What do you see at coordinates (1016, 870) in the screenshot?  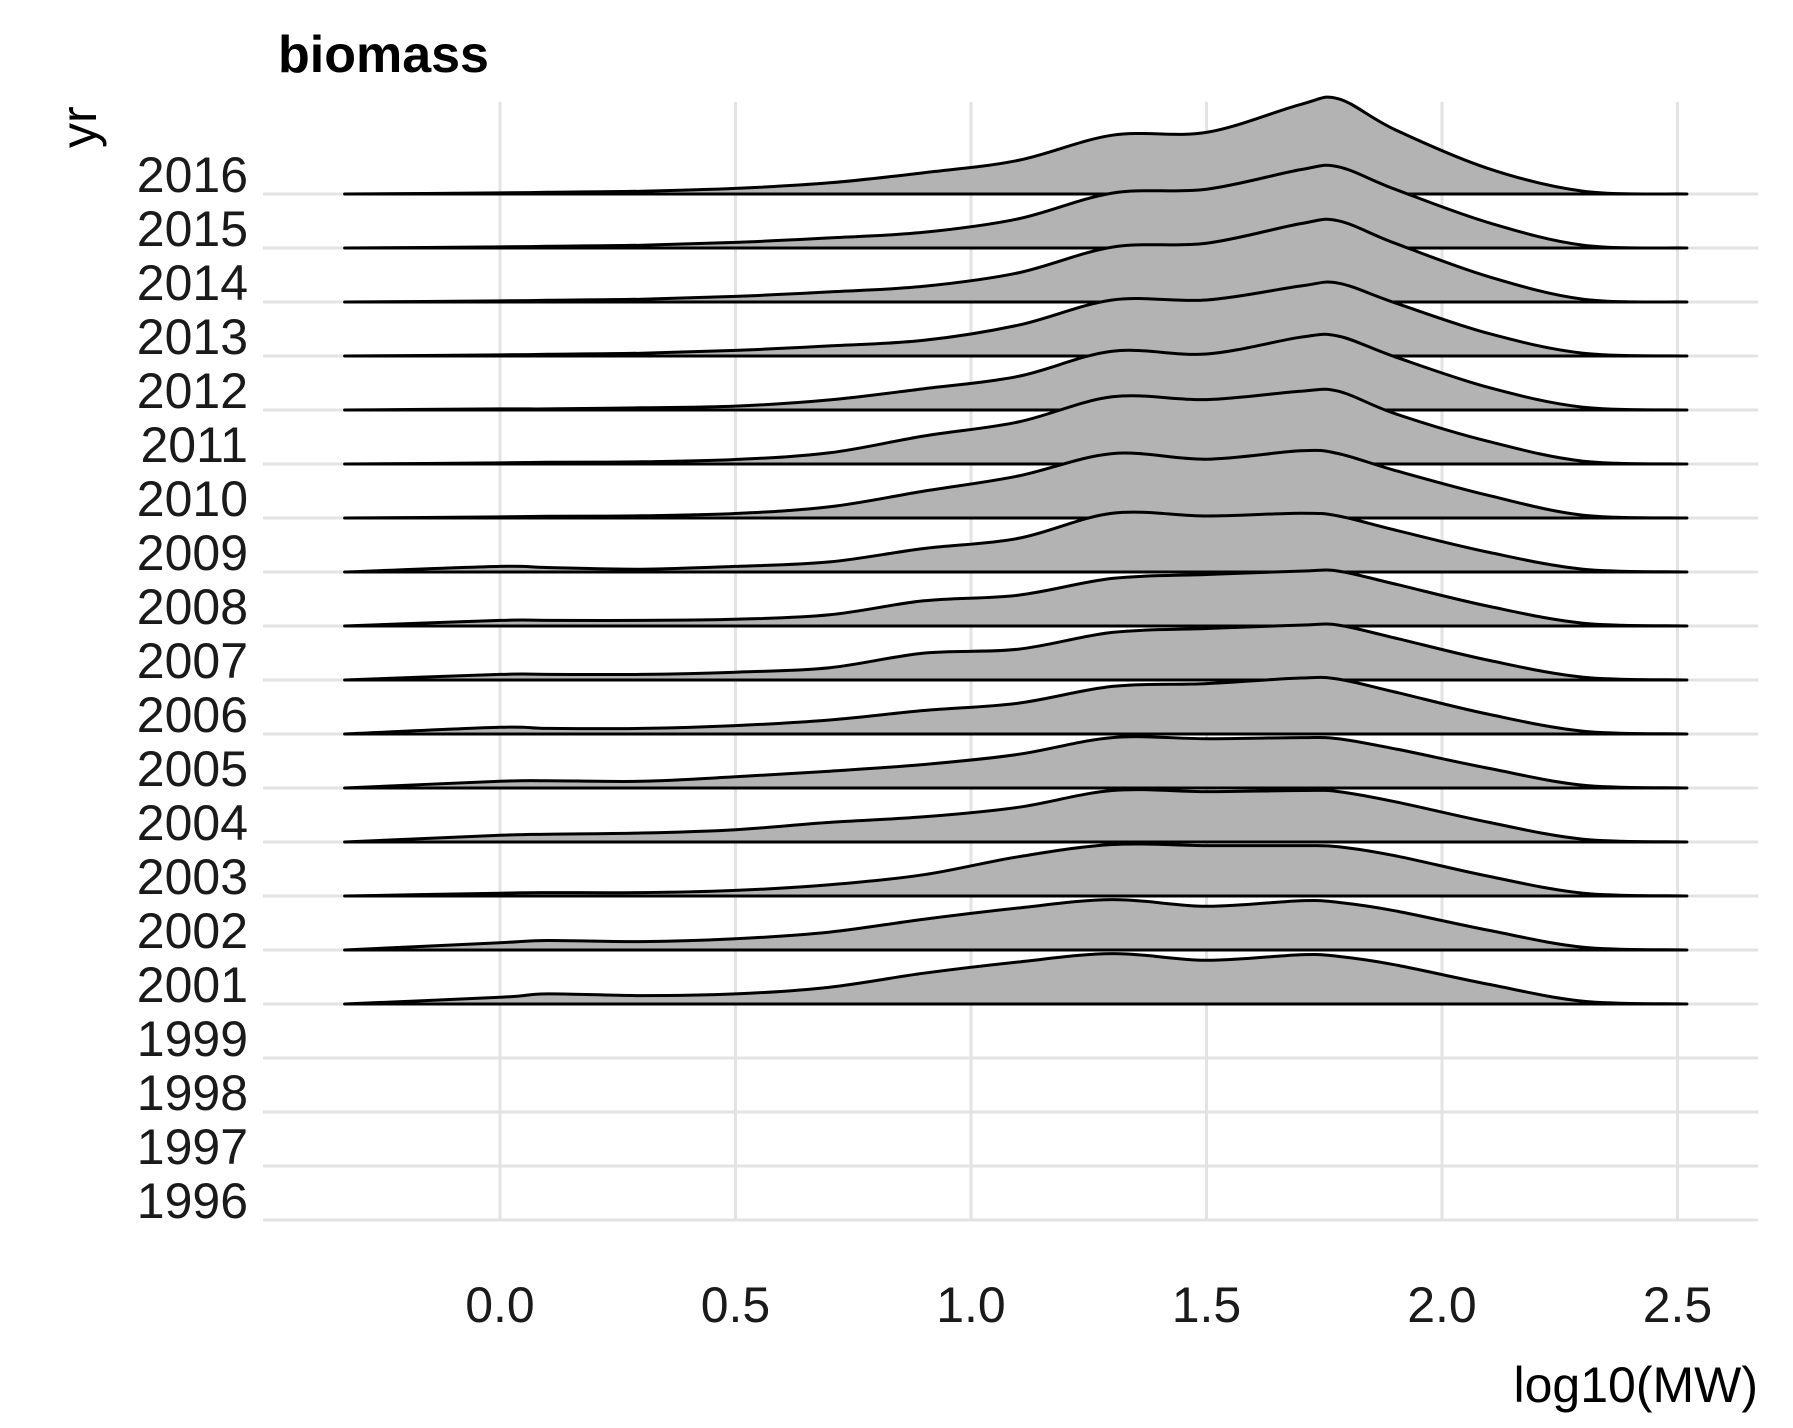 I see `ridge-2003` at bounding box center [1016, 870].